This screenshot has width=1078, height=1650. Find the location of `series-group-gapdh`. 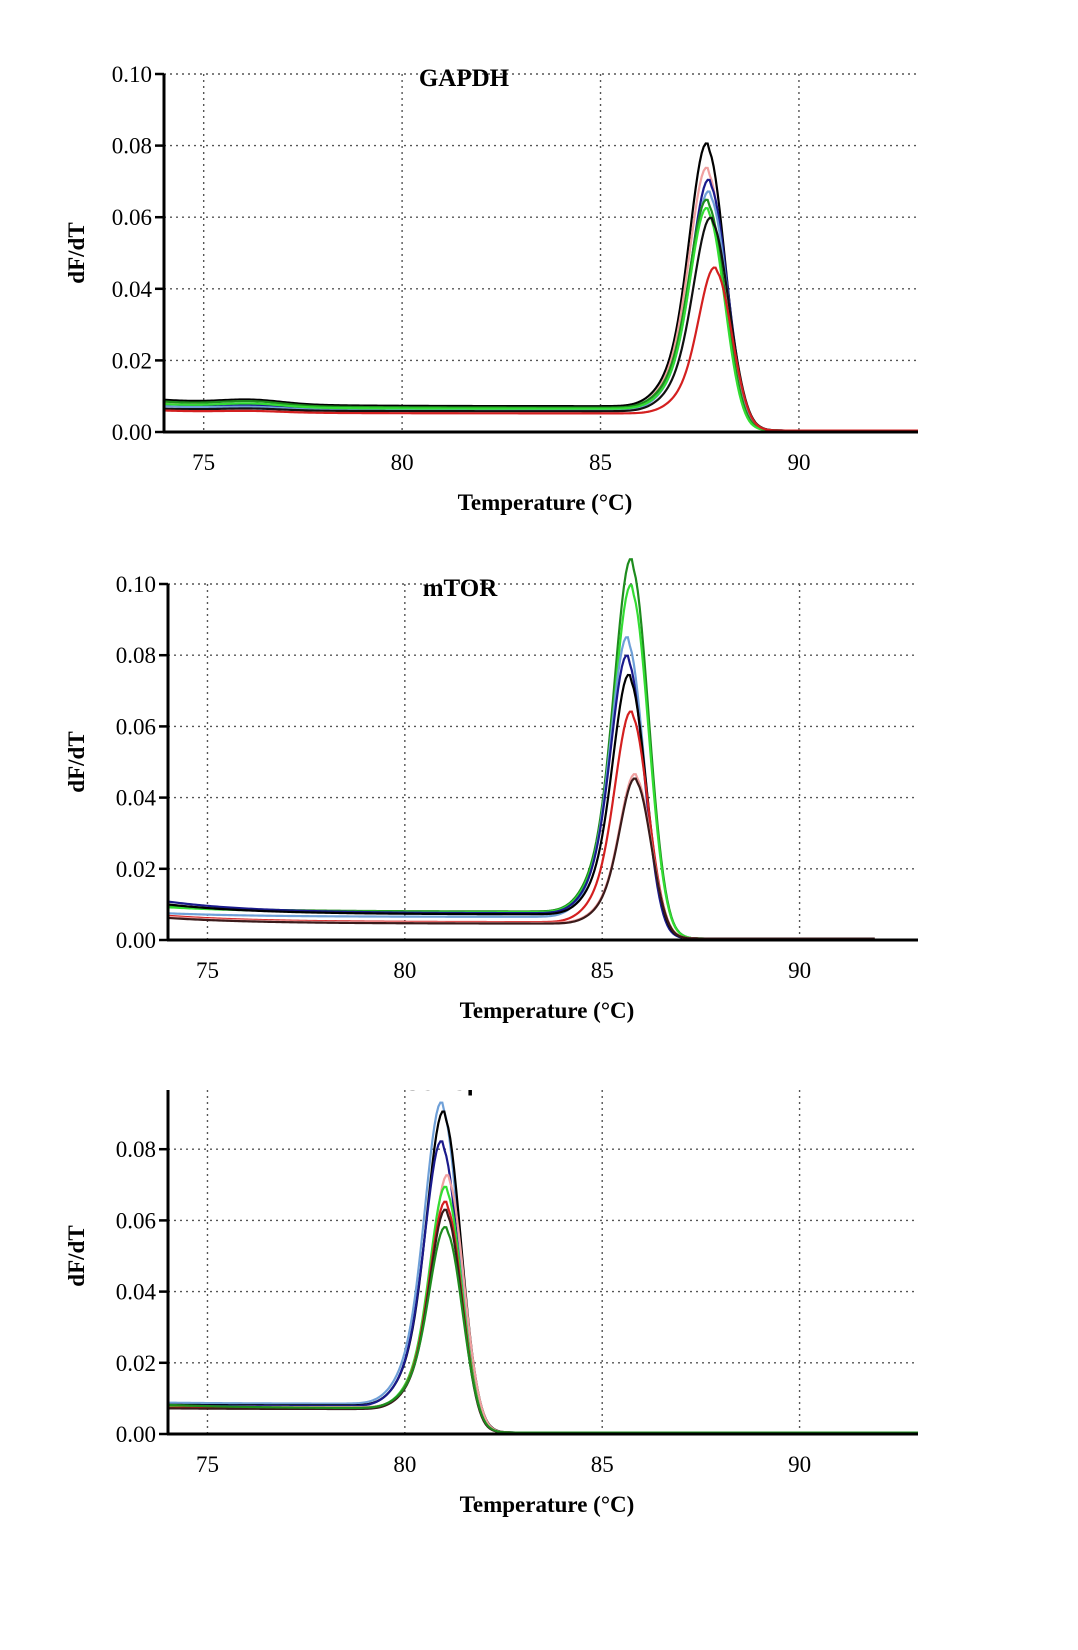

series-group-gapdh is located at coordinates (540, 287).